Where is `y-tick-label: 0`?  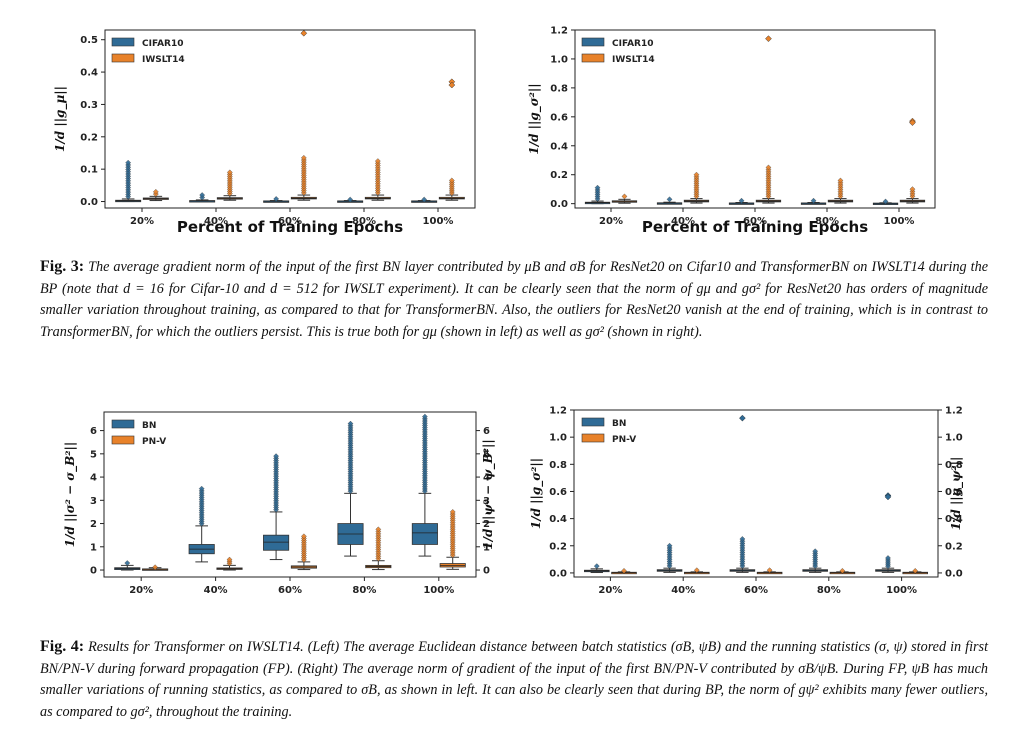
y-tick-label: 0 is located at coordinates (93, 571).